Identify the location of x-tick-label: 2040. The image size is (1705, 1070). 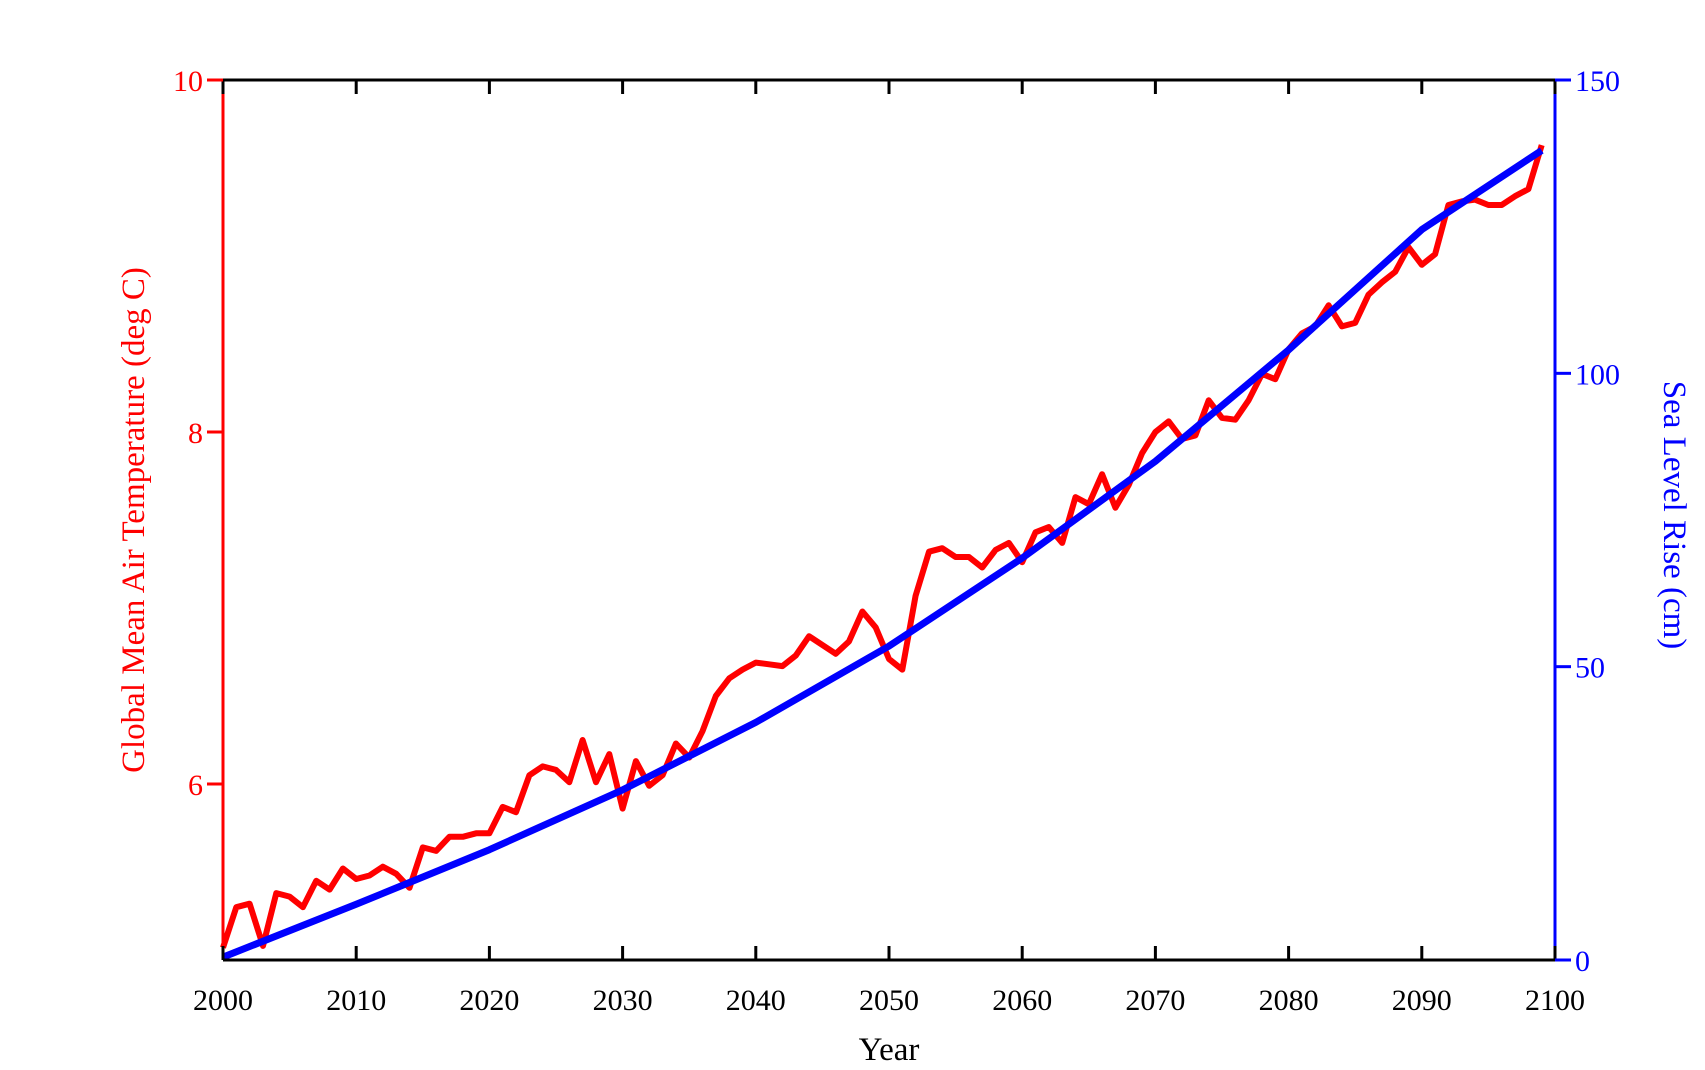
(756, 1000).